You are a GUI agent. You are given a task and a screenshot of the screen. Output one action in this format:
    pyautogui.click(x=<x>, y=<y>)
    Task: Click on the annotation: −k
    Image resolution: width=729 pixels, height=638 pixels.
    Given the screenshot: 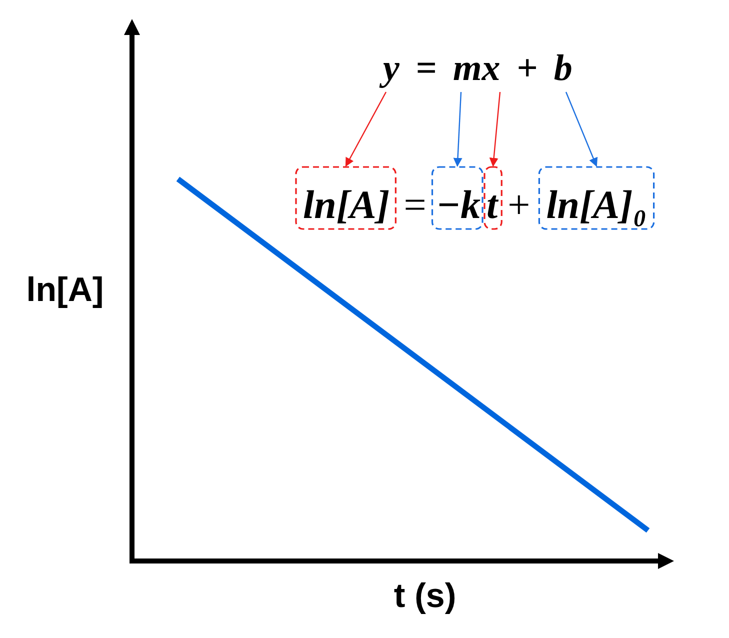 What is the action you would take?
    pyautogui.click(x=458, y=204)
    